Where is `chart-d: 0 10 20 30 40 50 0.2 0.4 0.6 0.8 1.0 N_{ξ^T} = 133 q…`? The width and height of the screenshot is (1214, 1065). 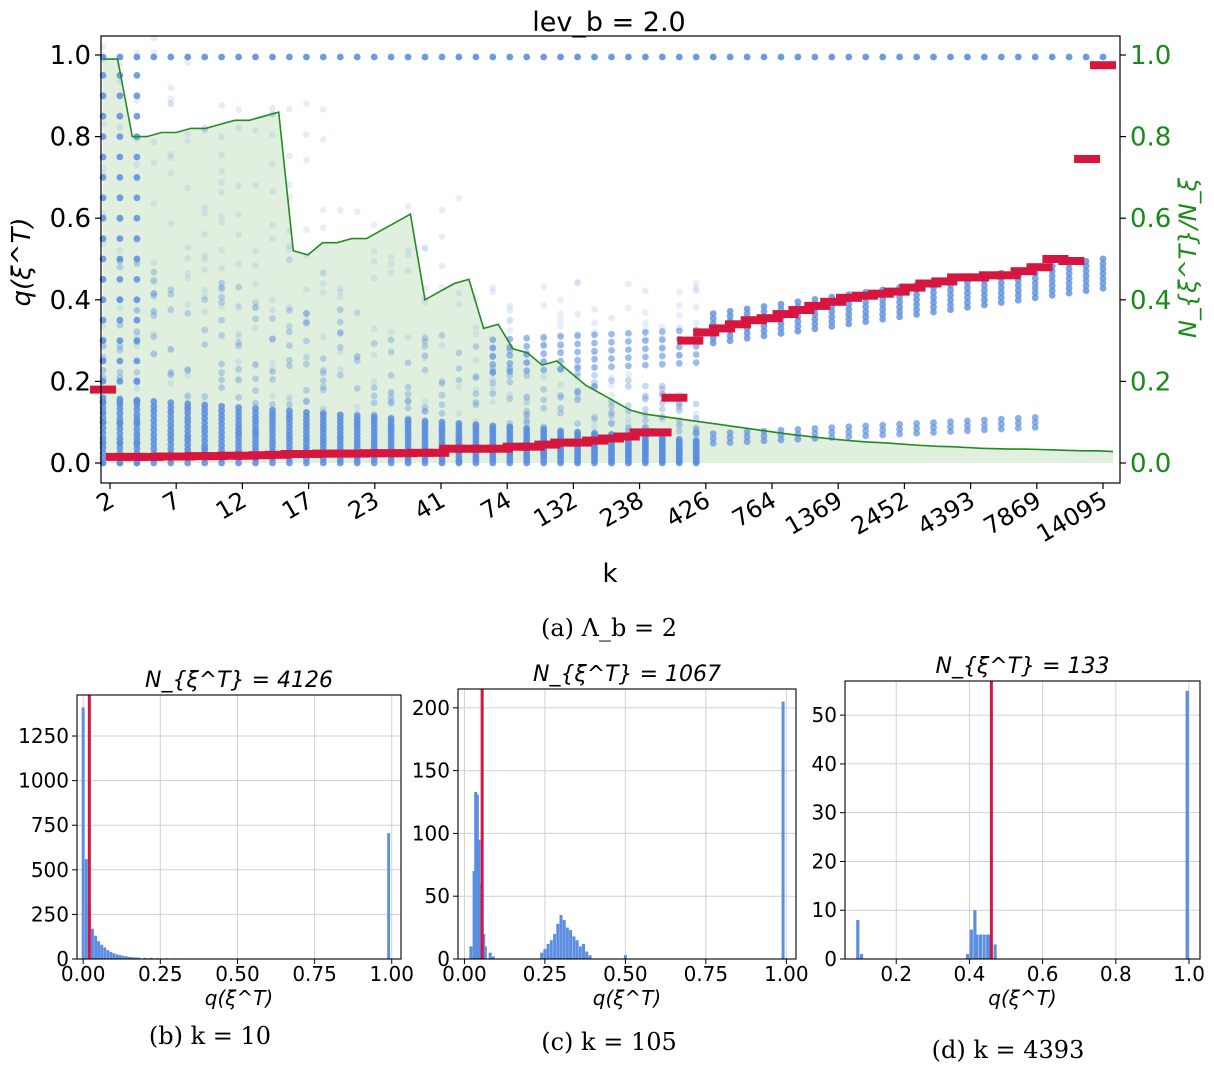
chart-d: 0 10 20 30 40 50 0.2 0.4 0.6 0.8 1.0 N_{ξ^T} = 133 q… is located at coordinates (1008, 859).